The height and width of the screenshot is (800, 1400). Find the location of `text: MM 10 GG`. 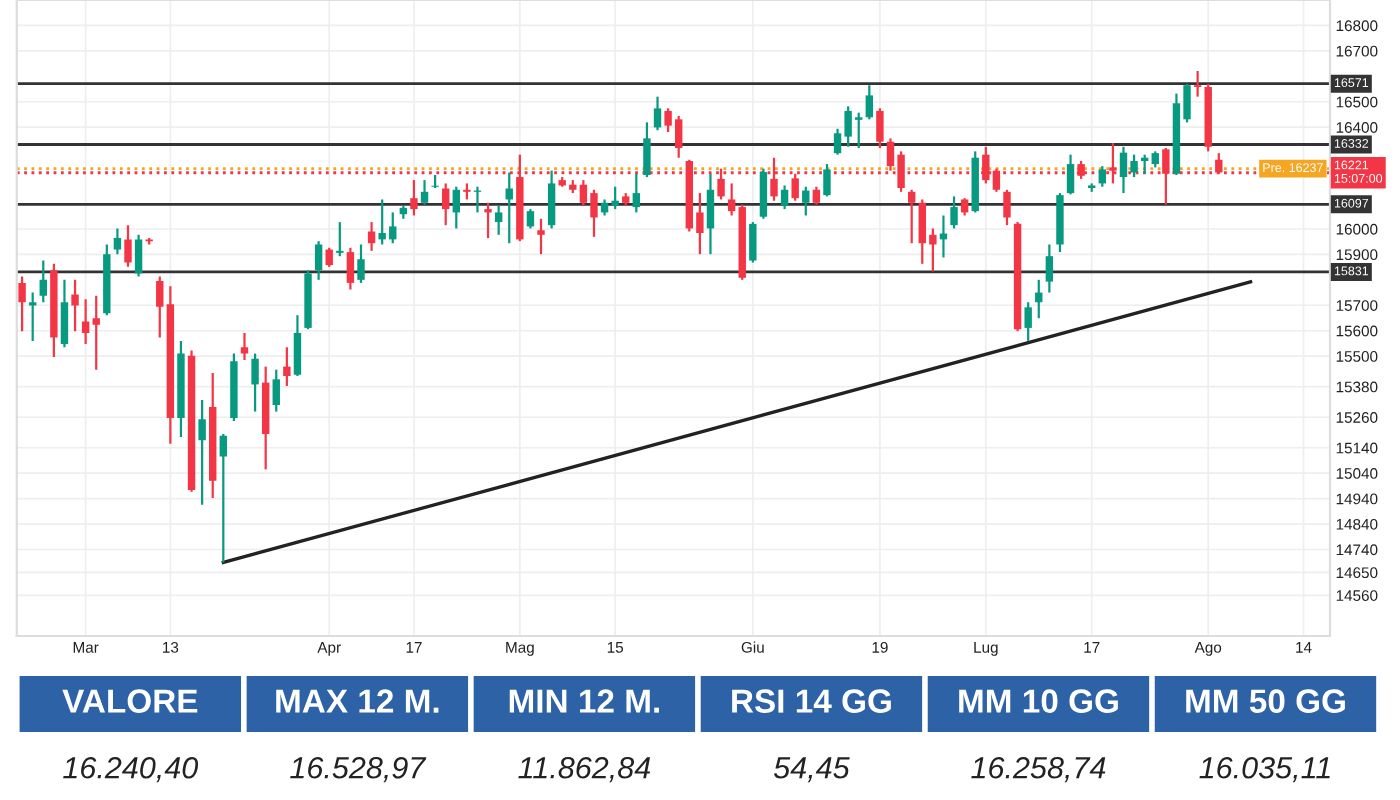

text: MM 10 GG is located at coordinates (1038, 701).